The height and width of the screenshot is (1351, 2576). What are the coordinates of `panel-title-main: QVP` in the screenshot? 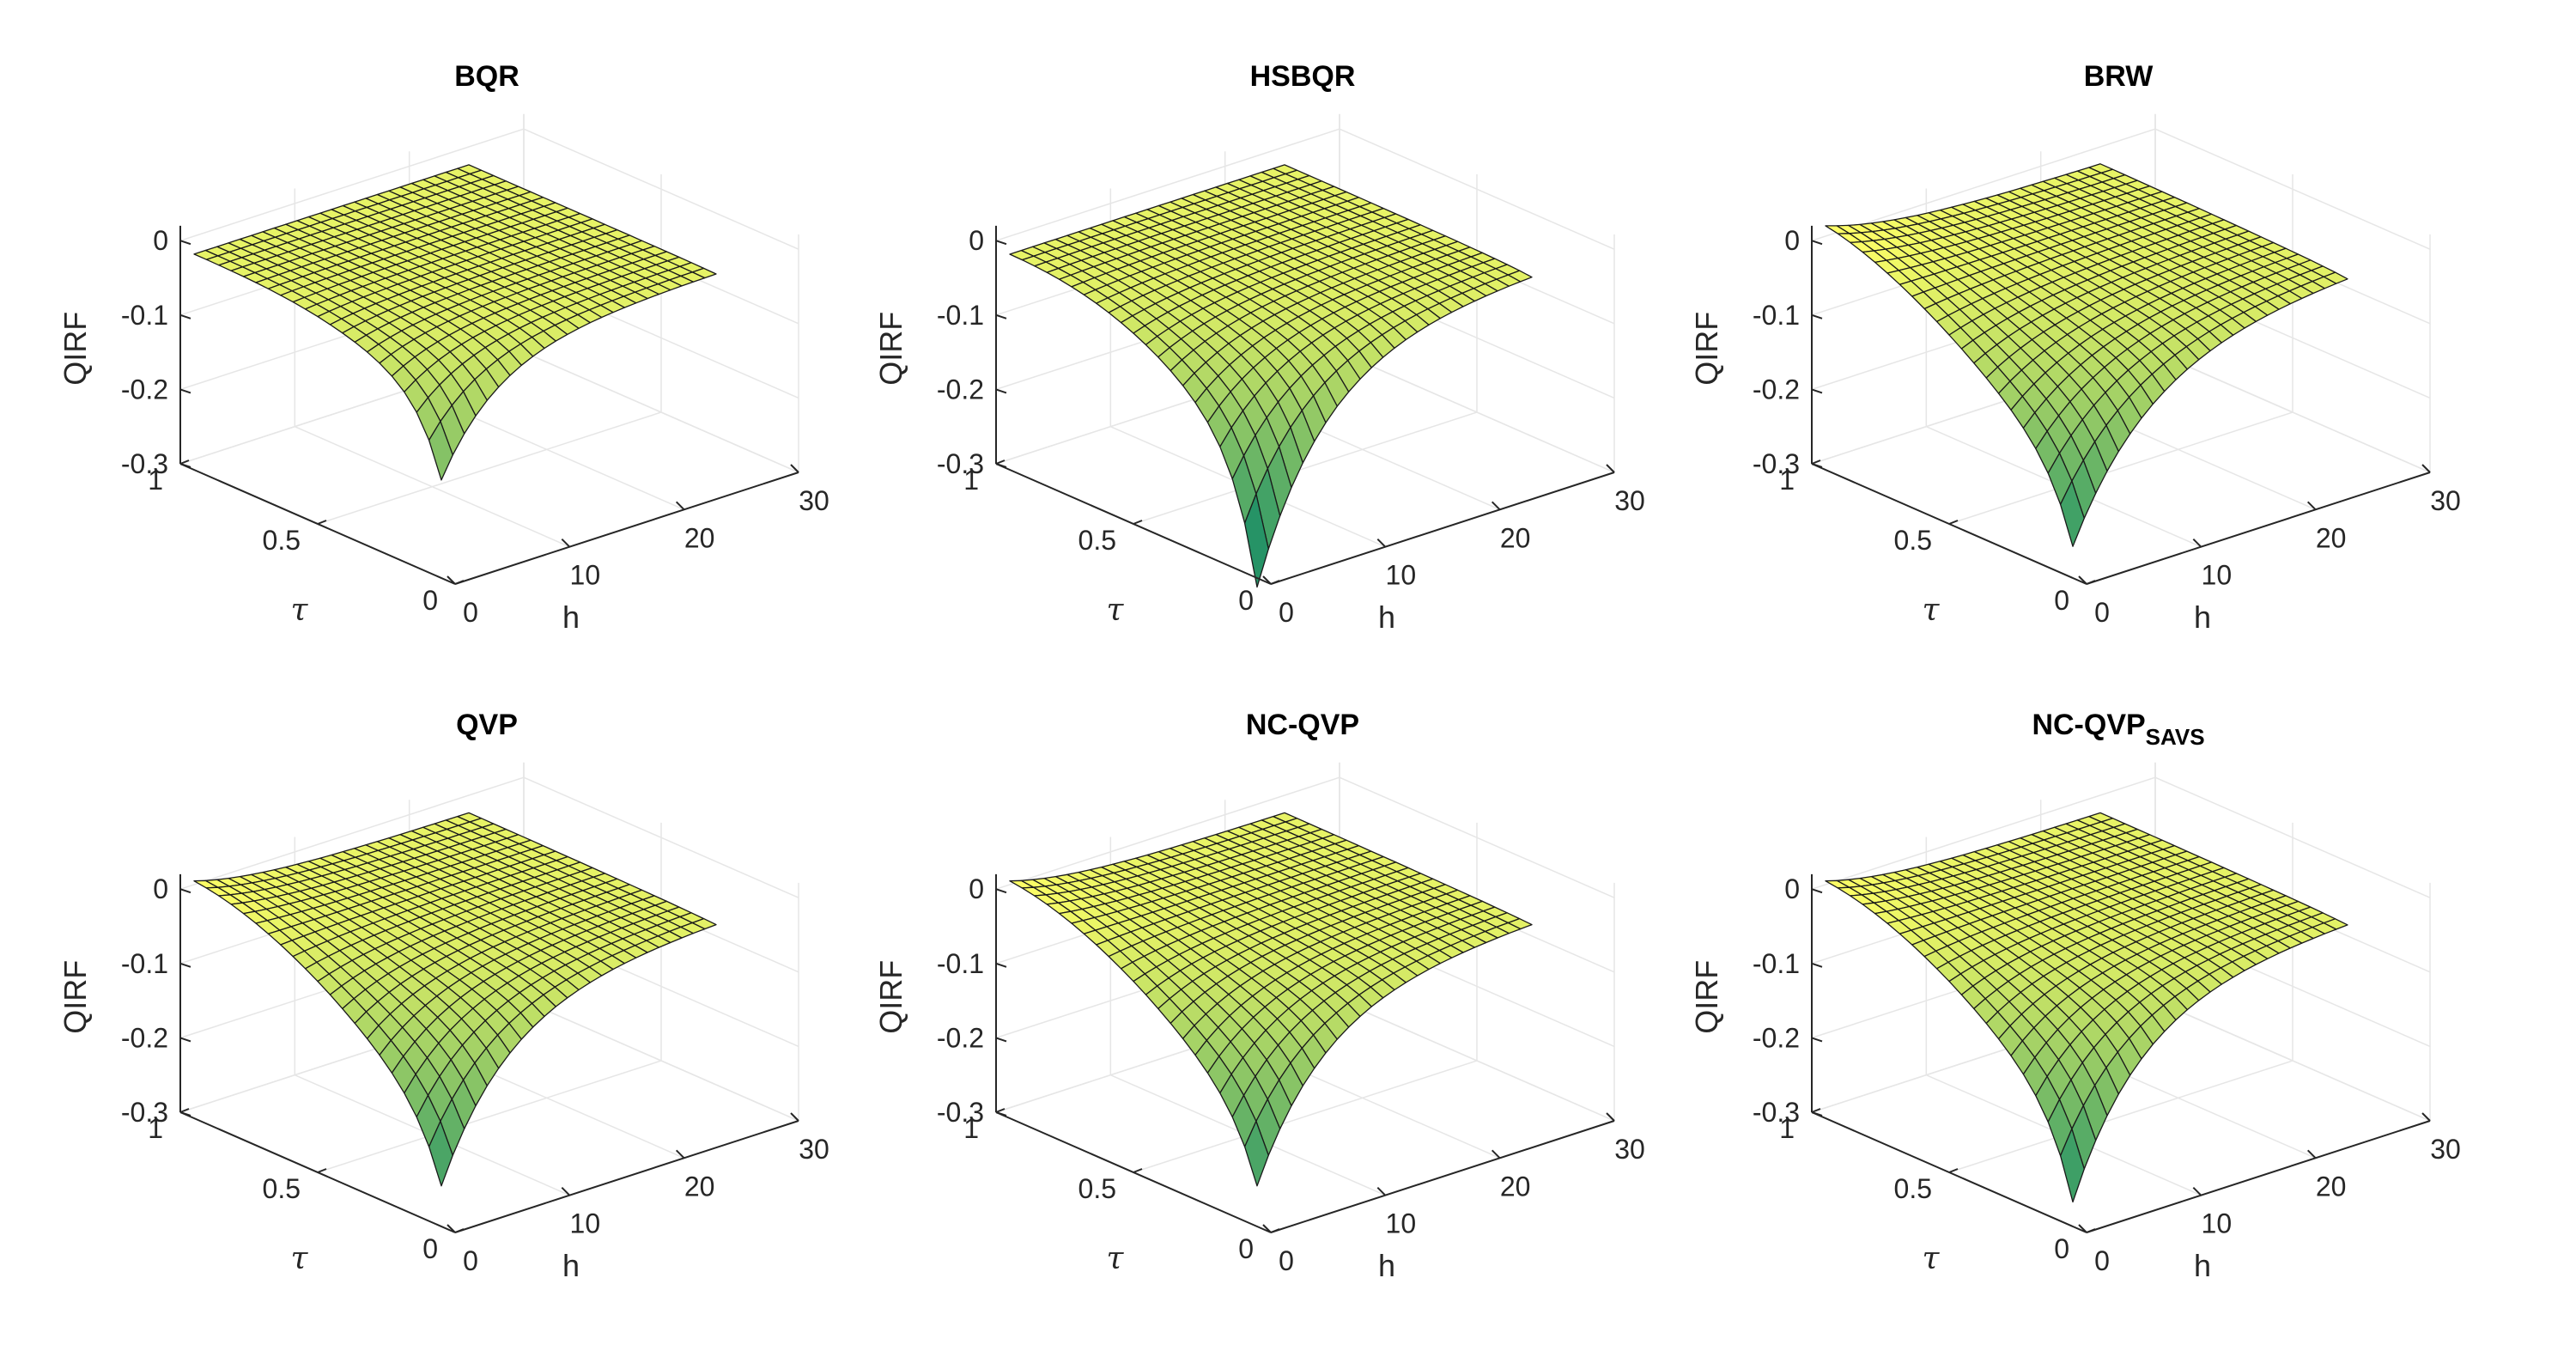 It's located at (487, 725).